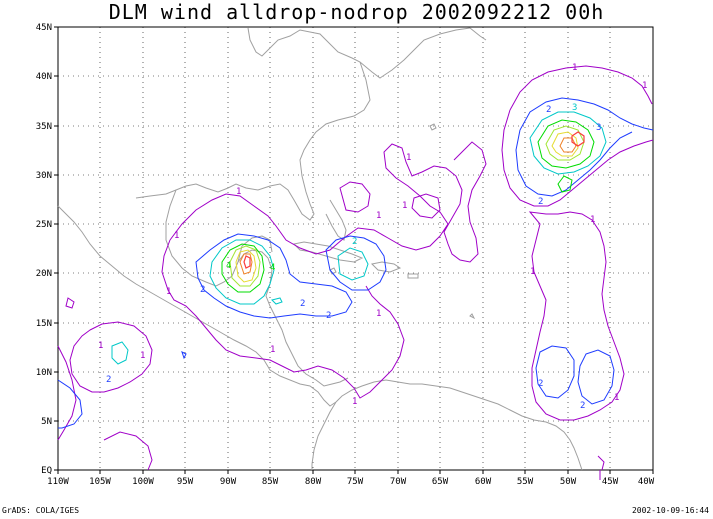 The image size is (713, 519). Describe the element at coordinates (44, 373) in the screenshot. I see `lat-tick-label: 10N` at that location.